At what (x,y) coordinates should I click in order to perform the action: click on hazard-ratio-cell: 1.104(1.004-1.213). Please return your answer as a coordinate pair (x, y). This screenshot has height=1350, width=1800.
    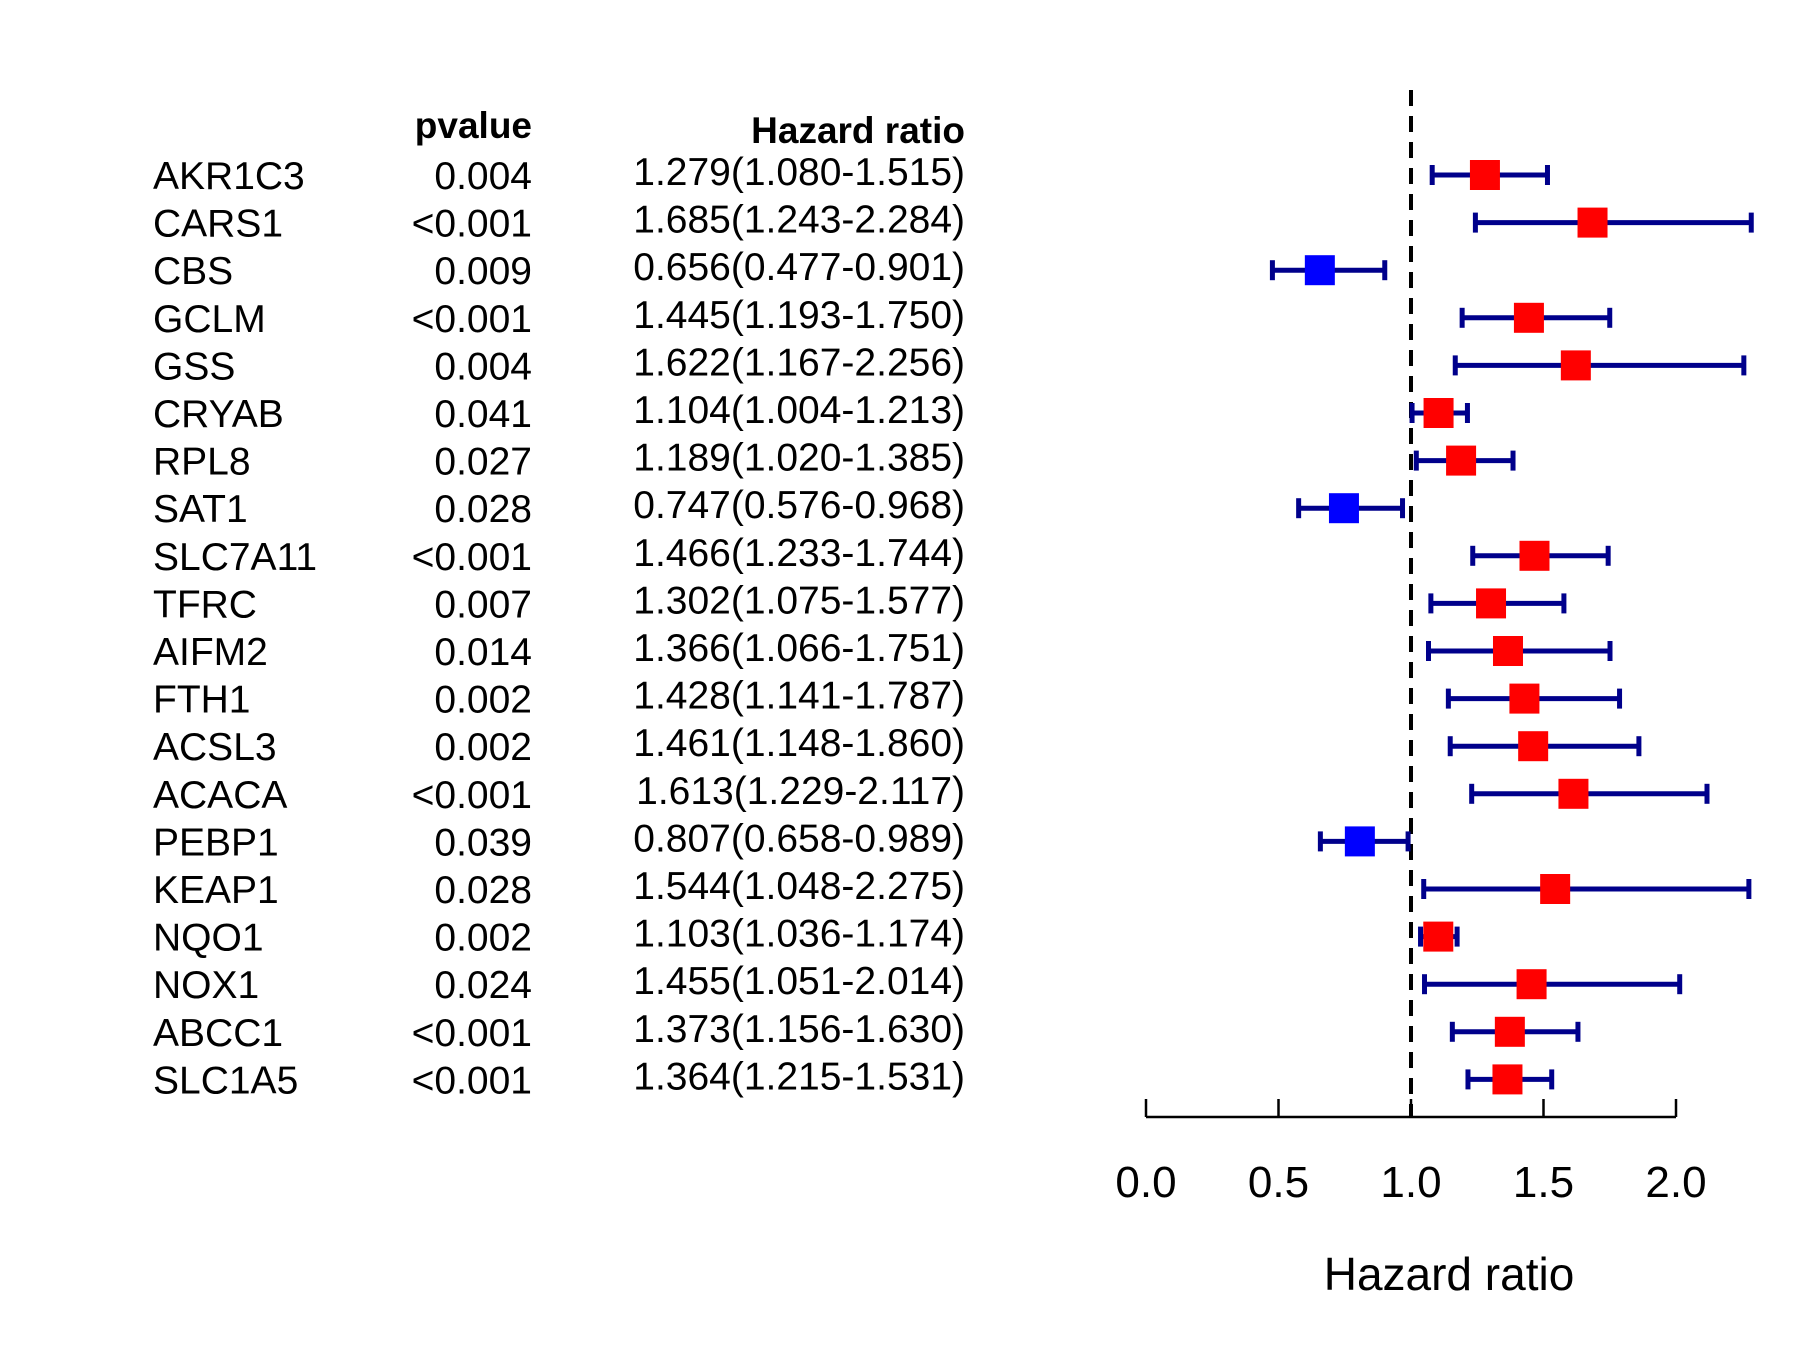
    Looking at the image, I should click on (799, 410).